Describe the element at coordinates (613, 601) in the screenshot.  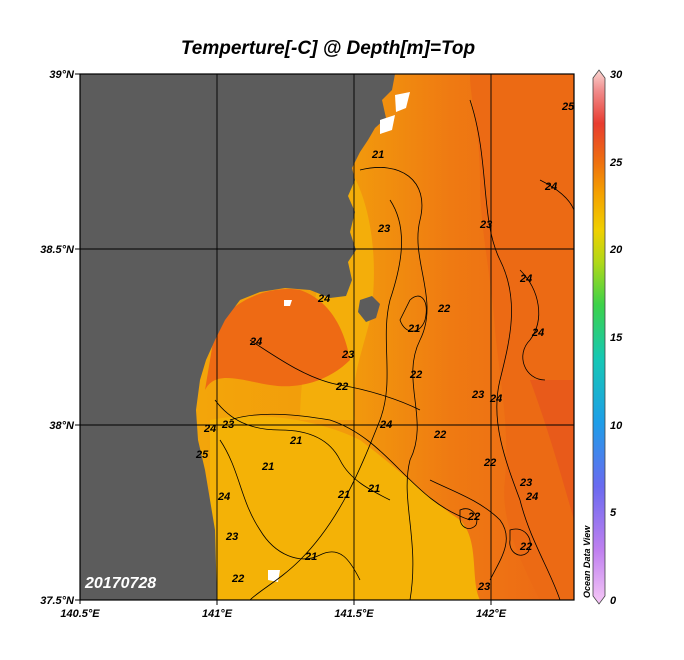
I see `colorbar-tick: 0` at that location.